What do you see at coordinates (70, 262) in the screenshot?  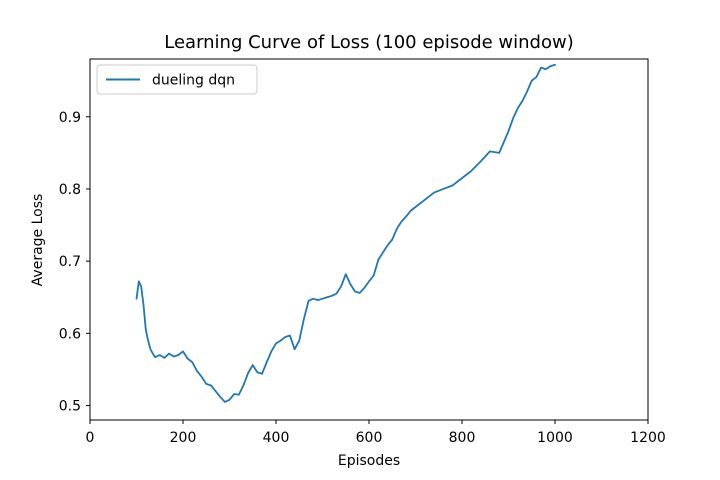 I see `y-tick-label: 0.7` at bounding box center [70, 262].